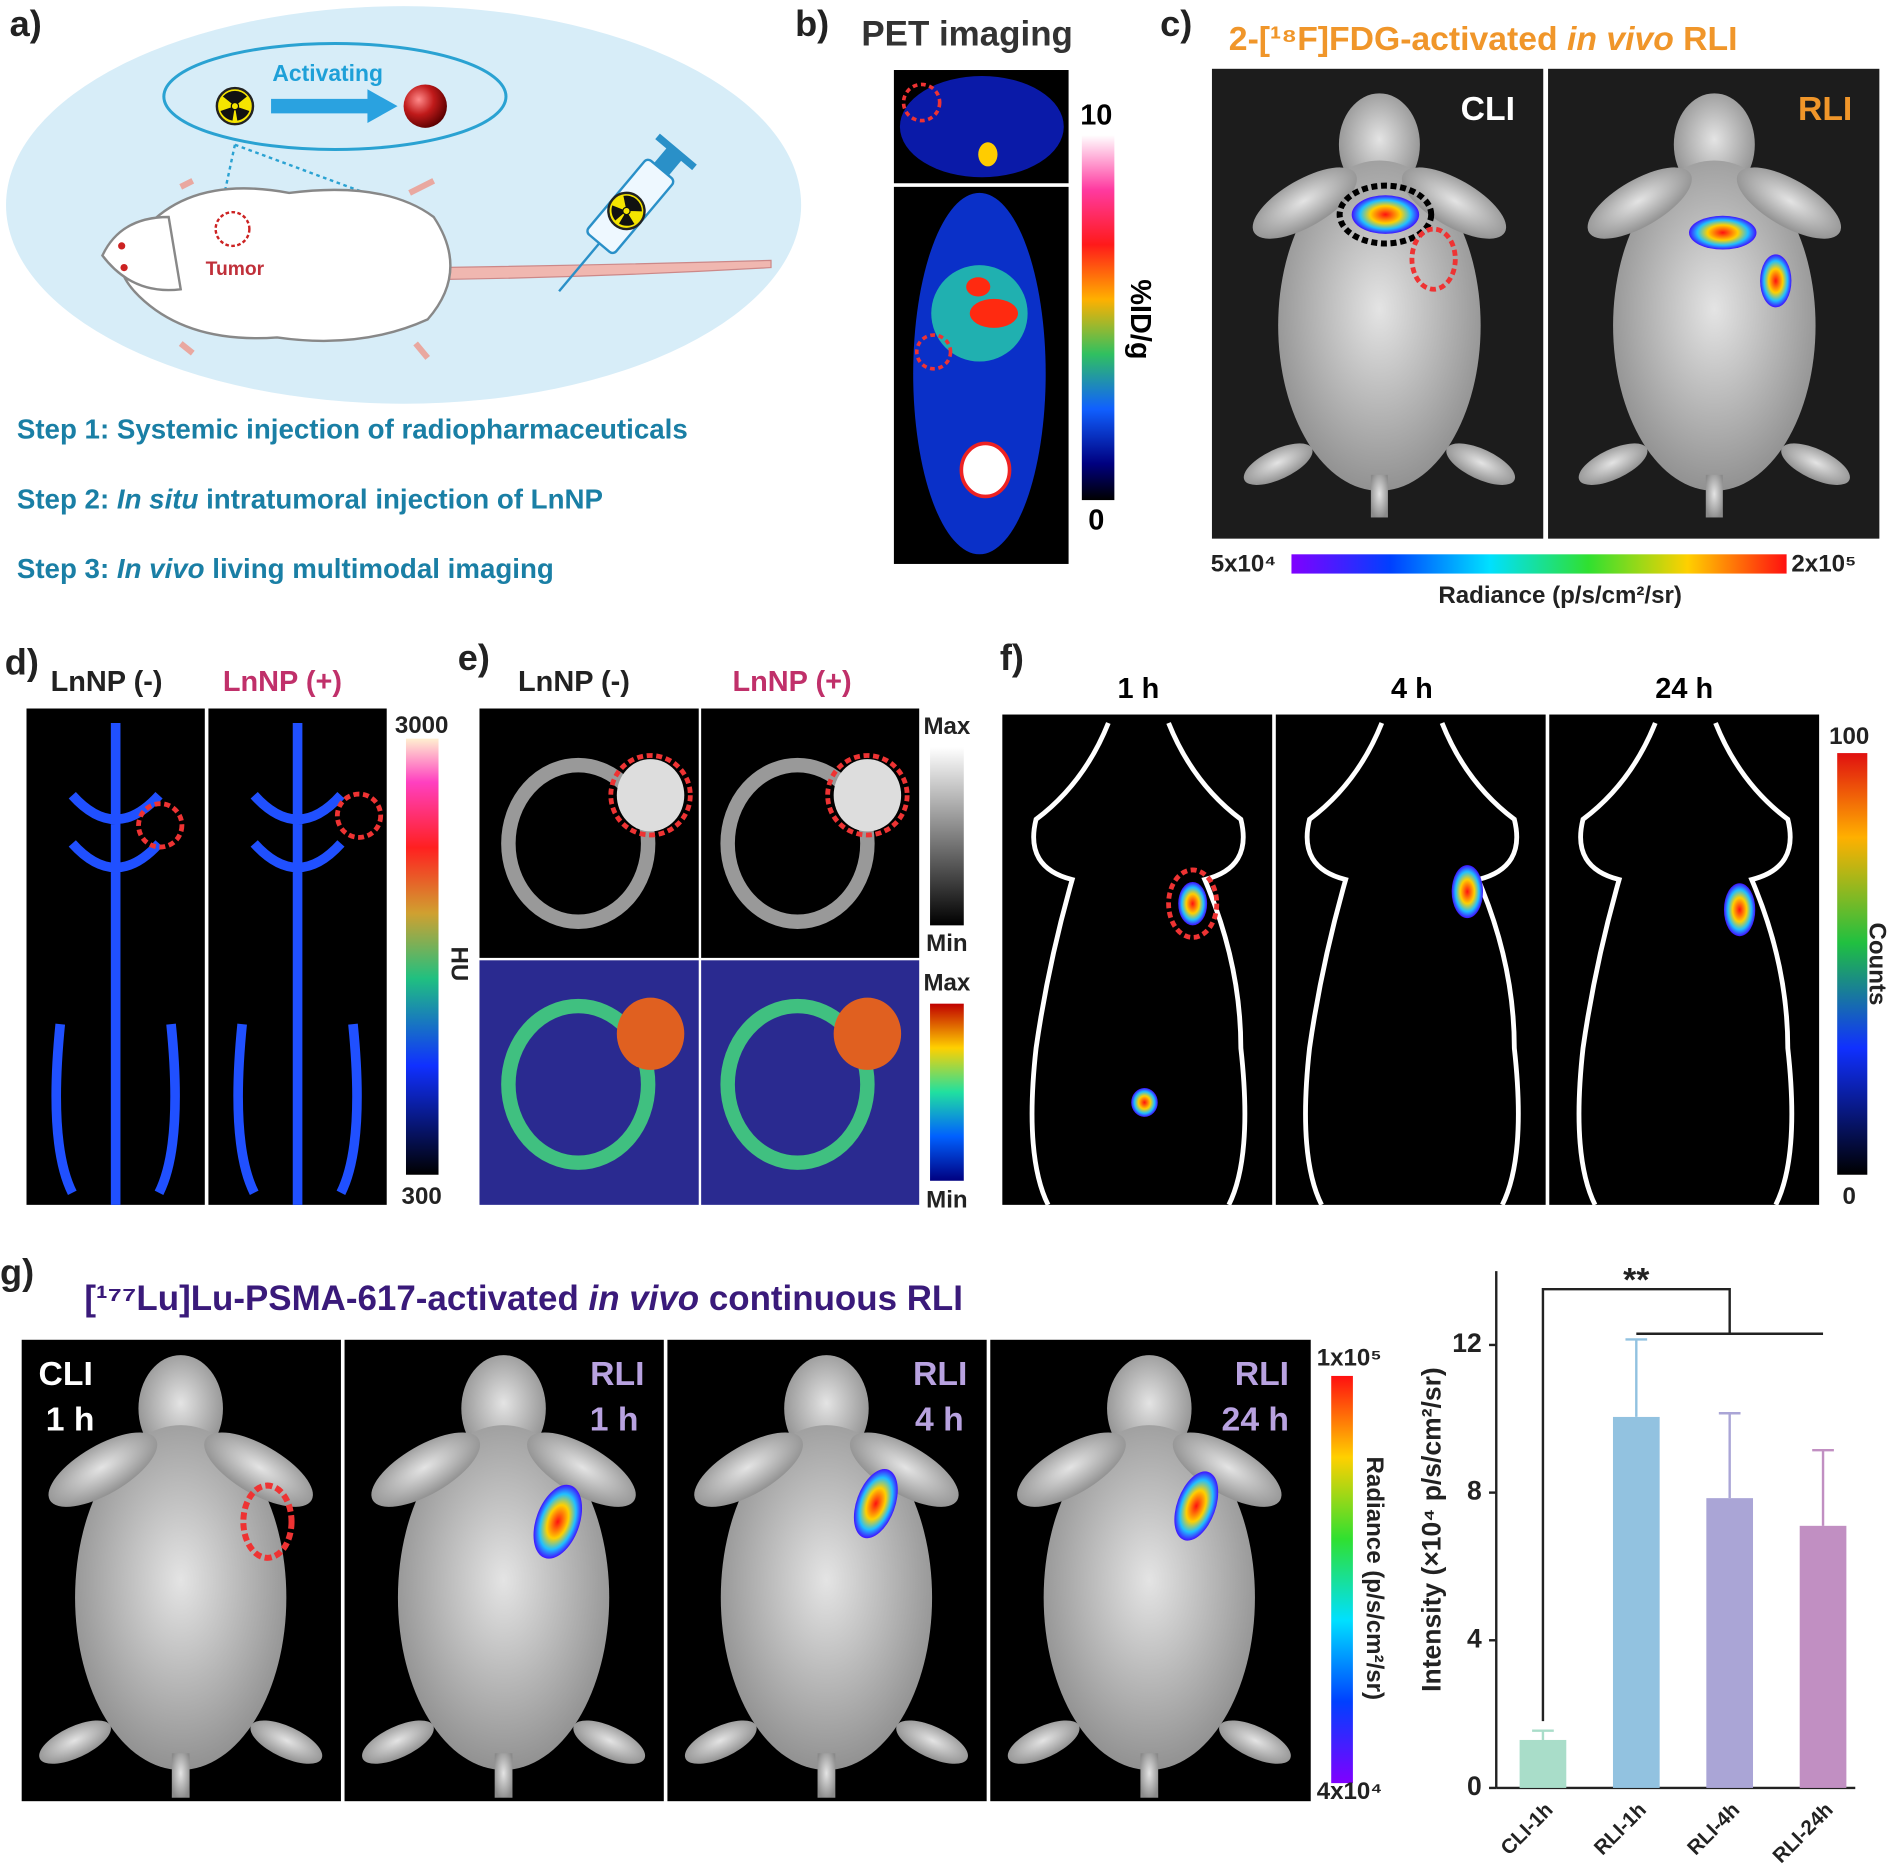 The height and width of the screenshot is (1870, 1889). Describe the element at coordinates (1349, 1357) in the screenshot. I see `scale-max: 1x10⁵` at that location.